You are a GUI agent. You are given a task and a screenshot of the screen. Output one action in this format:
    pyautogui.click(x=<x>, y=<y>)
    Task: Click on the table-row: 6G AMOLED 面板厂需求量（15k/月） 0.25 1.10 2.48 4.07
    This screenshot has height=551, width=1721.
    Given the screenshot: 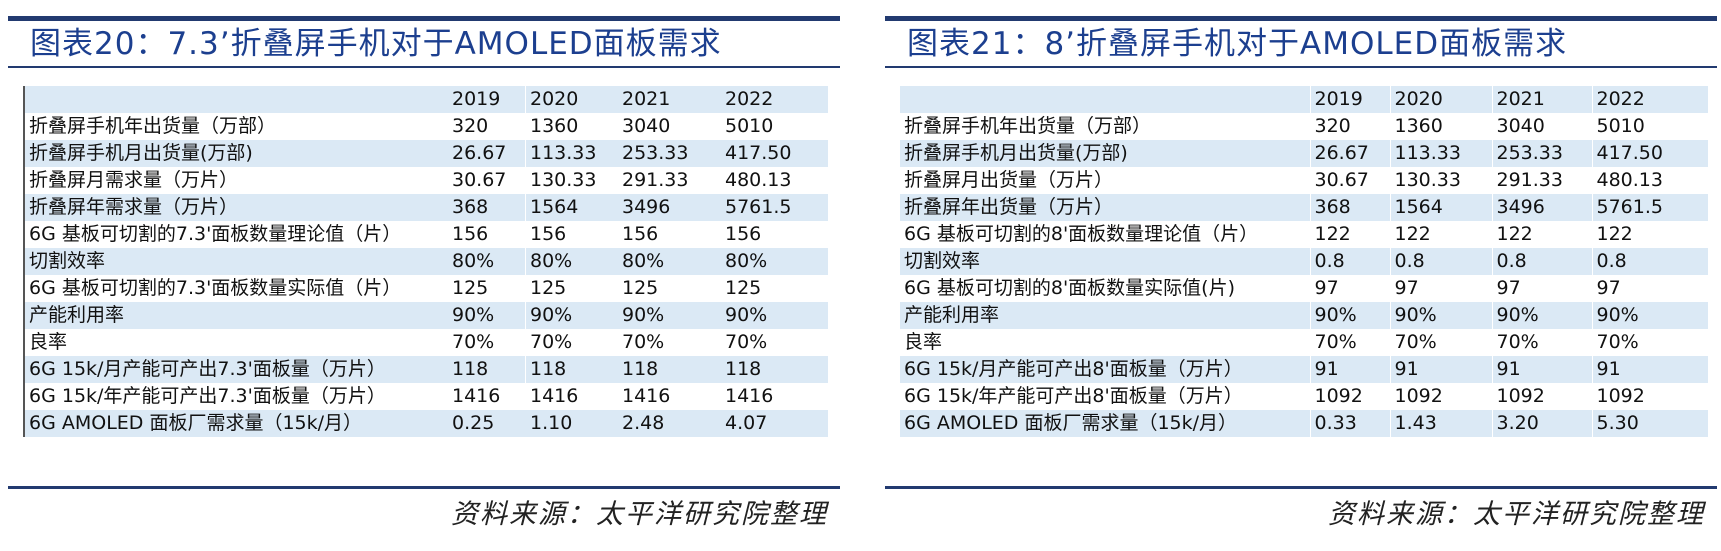 What is the action you would take?
    pyautogui.click(x=426, y=423)
    